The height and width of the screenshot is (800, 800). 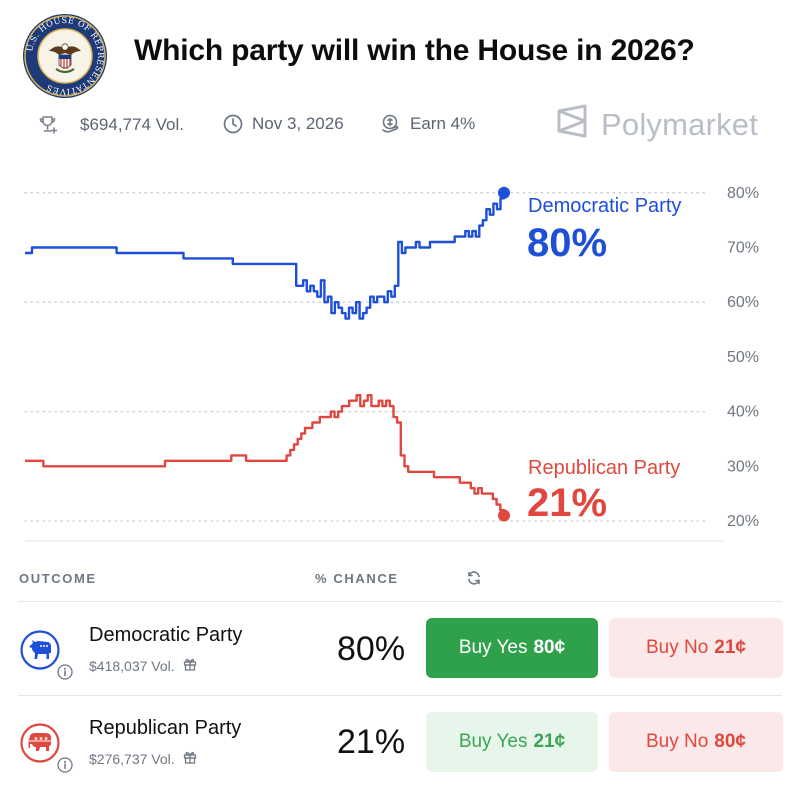 I want to click on democratic-series-value: 80%, so click(x=567, y=243).